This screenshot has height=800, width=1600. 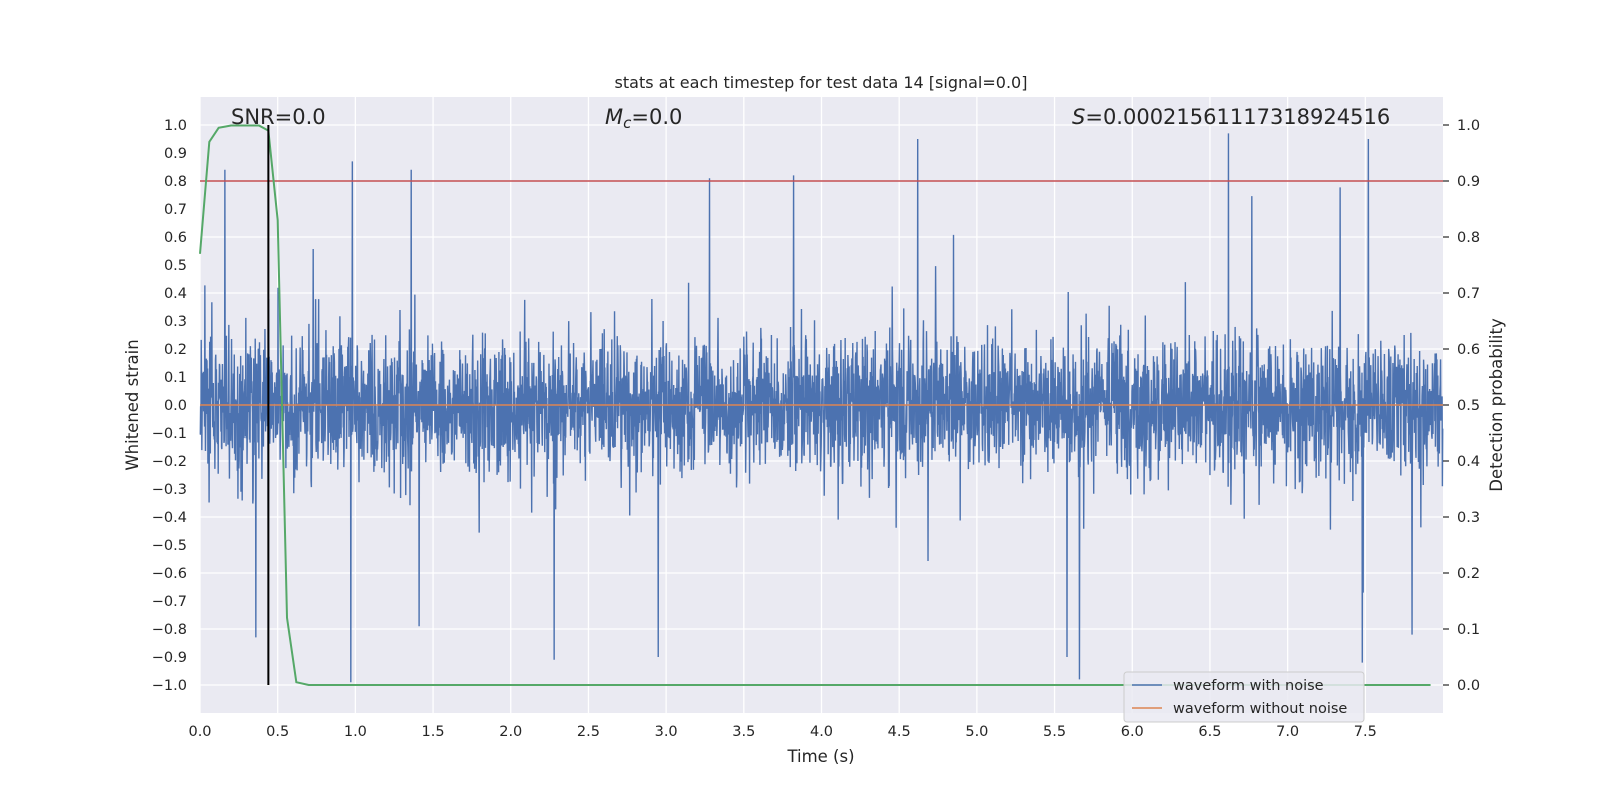 I want to click on y-right-tick-label: 0.2, so click(x=1468, y=574).